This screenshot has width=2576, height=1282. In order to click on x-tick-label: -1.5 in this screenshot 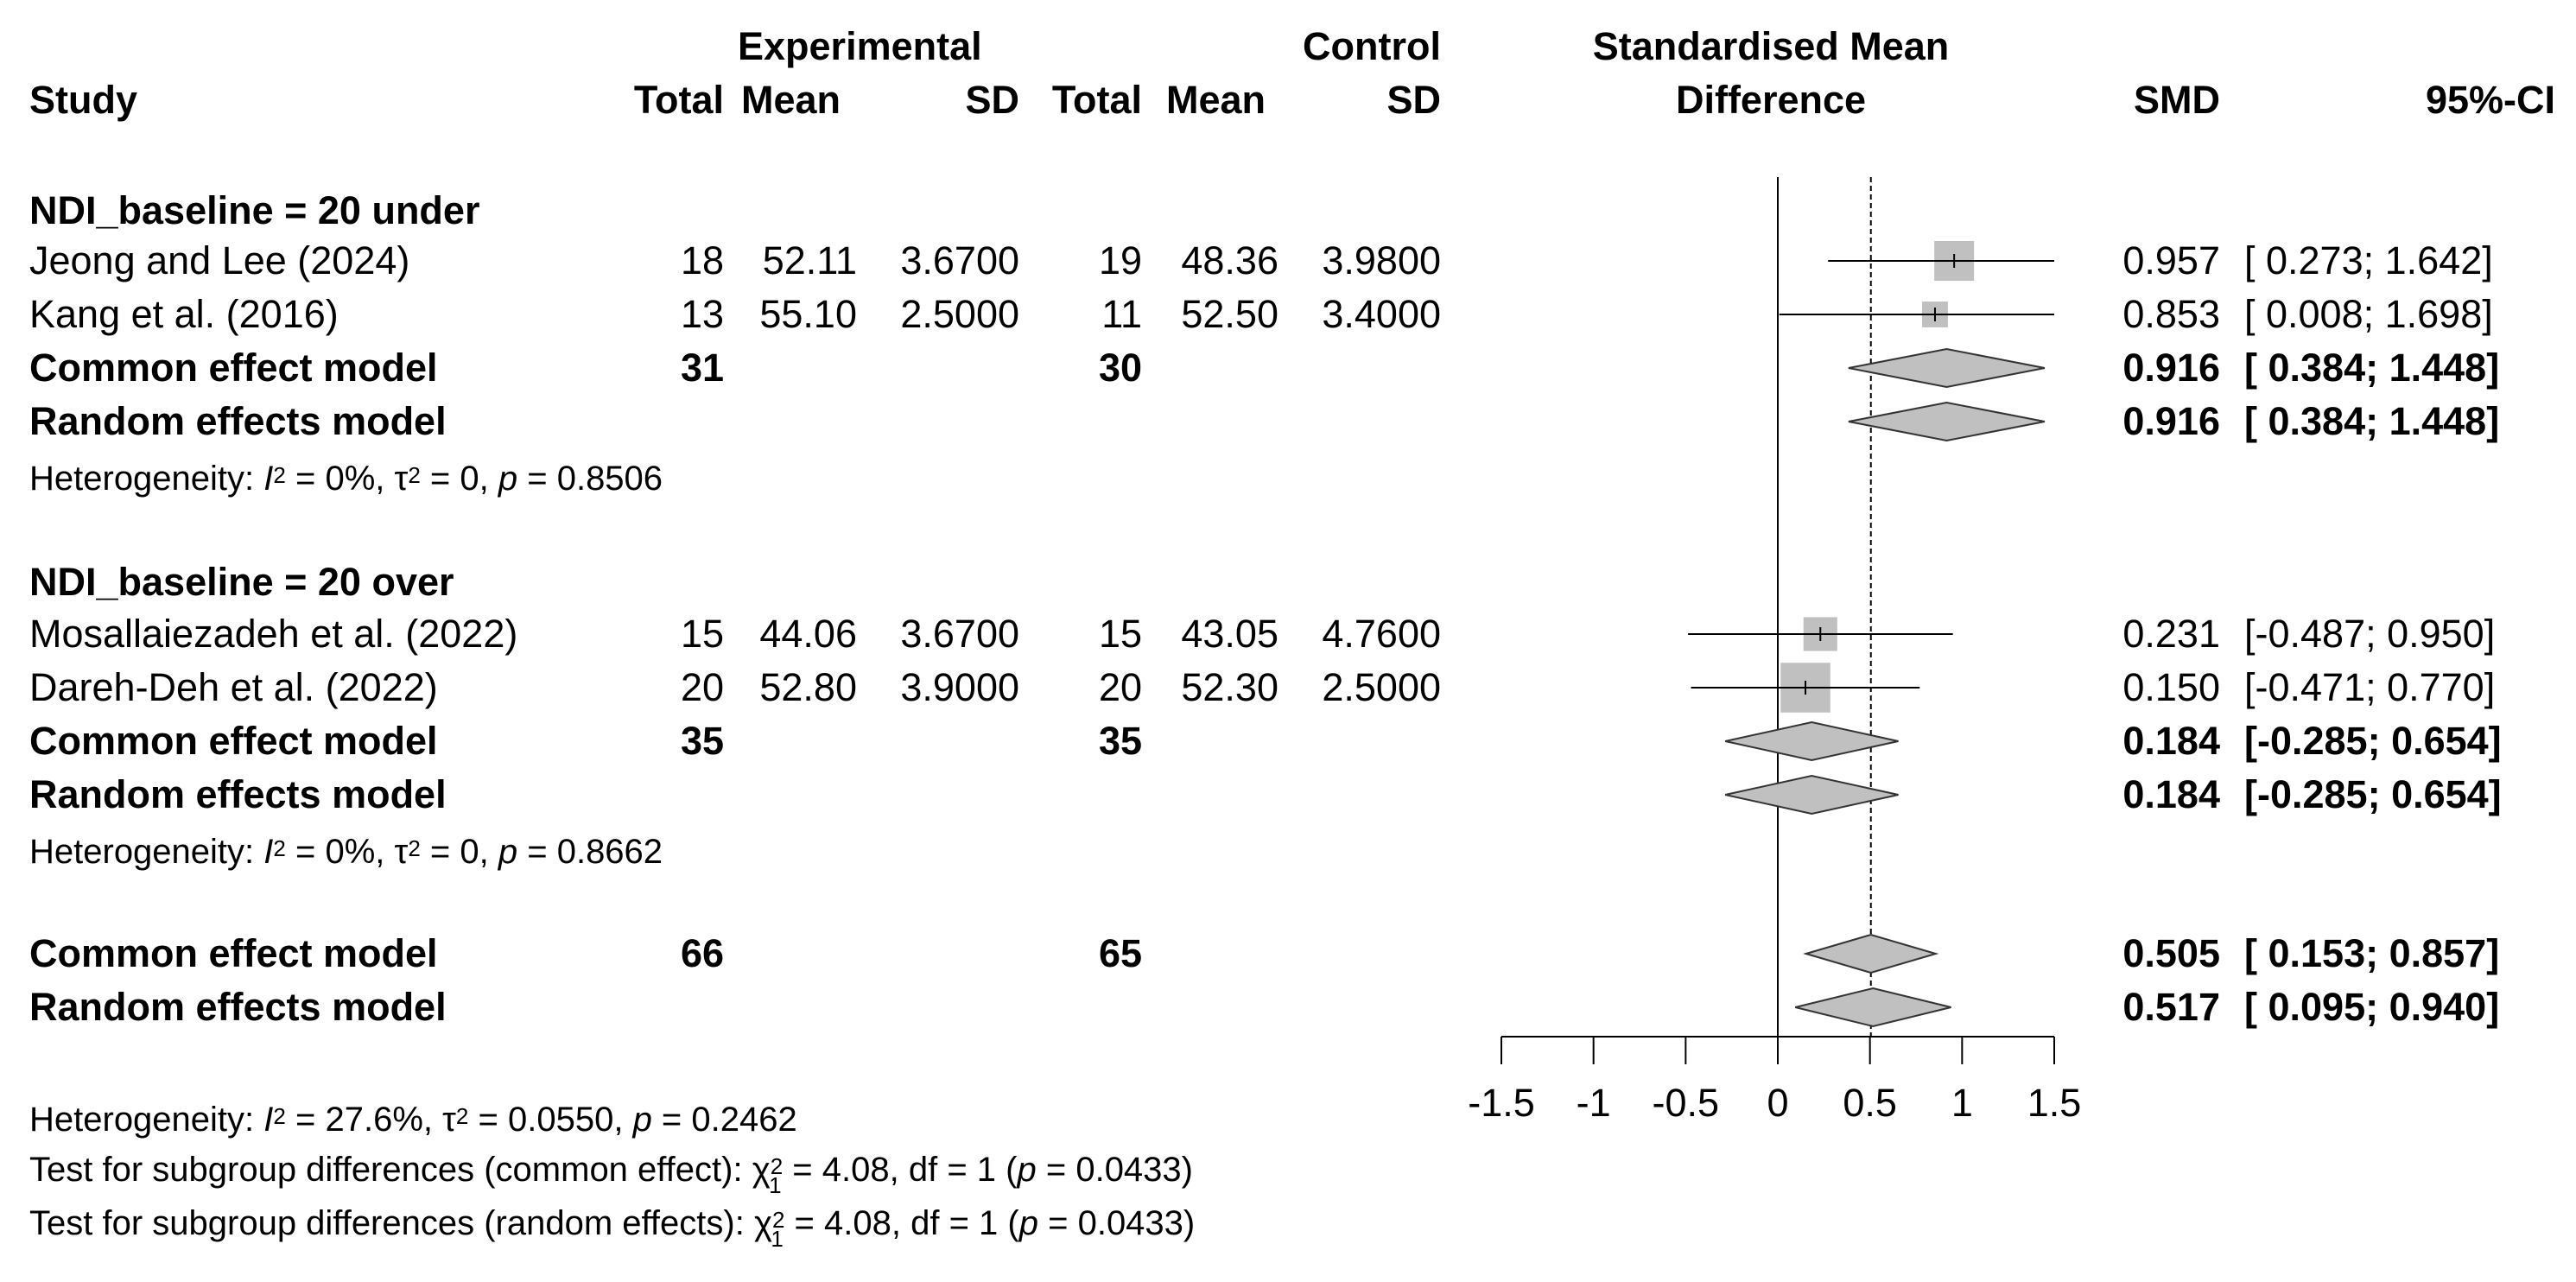, I will do `click(1501, 1103)`.